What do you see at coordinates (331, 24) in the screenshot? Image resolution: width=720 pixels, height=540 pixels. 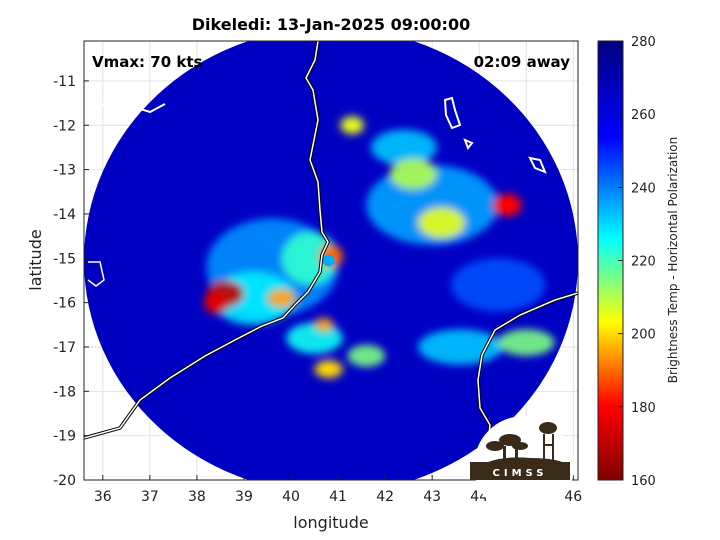 I see `chart-title: Dikeledi: 13-Jan-2025 09:00:00` at bounding box center [331, 24].